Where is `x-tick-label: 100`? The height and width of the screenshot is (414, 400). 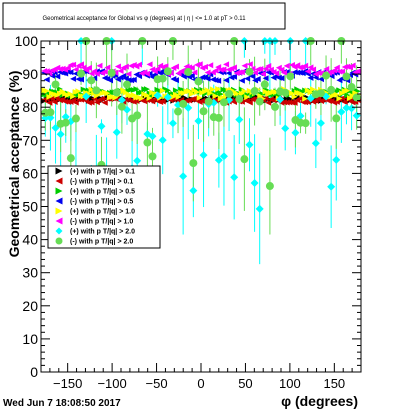 x-tick-label: 100 is located at coordinates (290, 383).